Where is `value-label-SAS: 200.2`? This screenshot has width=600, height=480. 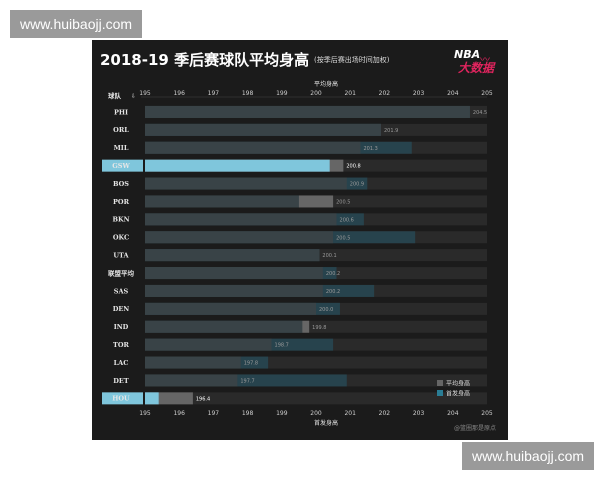
value-label-SAS: 200.2 is located at coordinates (333, 292).